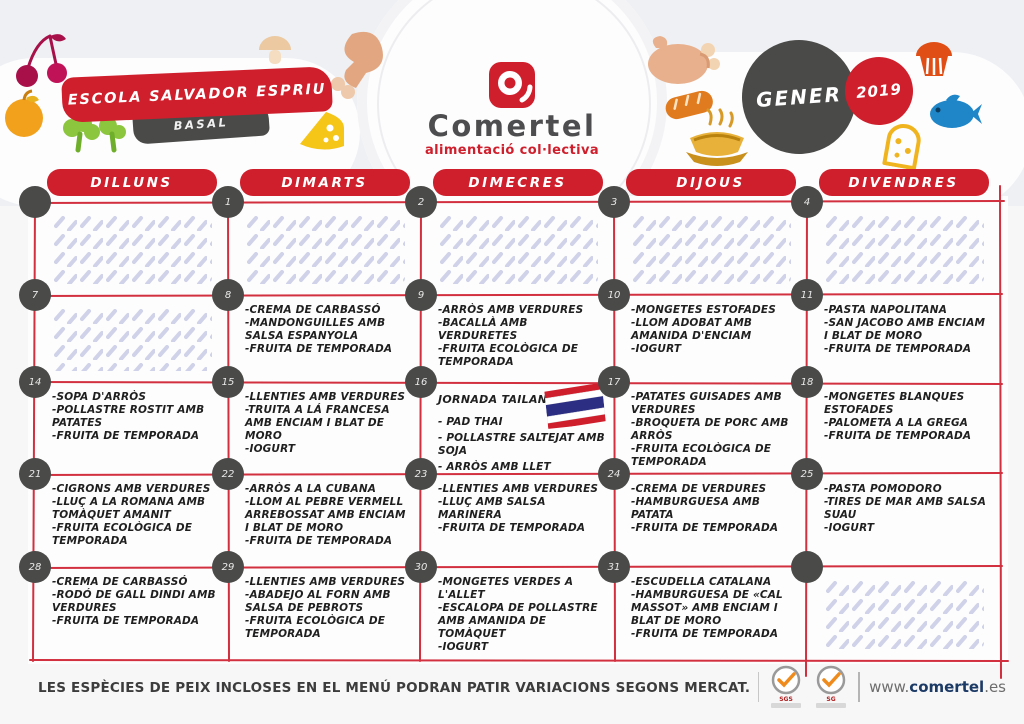 This screenshot has height=724, width=1024. What do you see at coordinates (695, 509) in the screenshot?
I see `menu-item: -HAMBURGUESA AMB PATATA` at bounding box center [695, 509].